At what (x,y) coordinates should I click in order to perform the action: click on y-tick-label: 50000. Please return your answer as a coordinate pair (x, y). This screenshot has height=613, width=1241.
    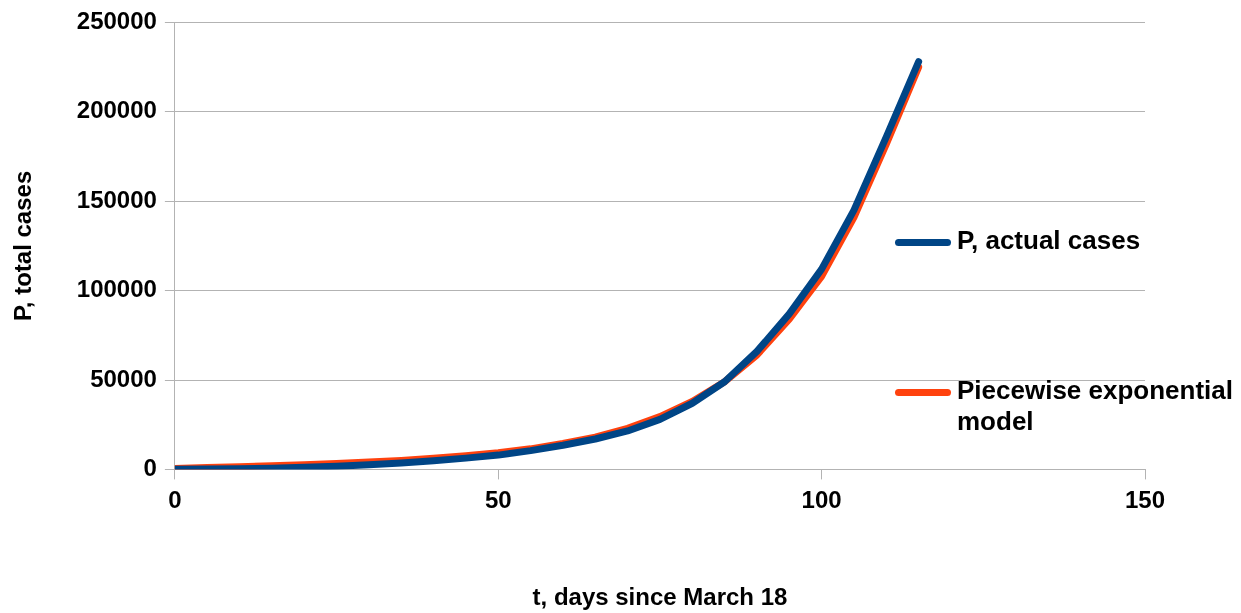
    Looking at the image, I should click on (123, 378).